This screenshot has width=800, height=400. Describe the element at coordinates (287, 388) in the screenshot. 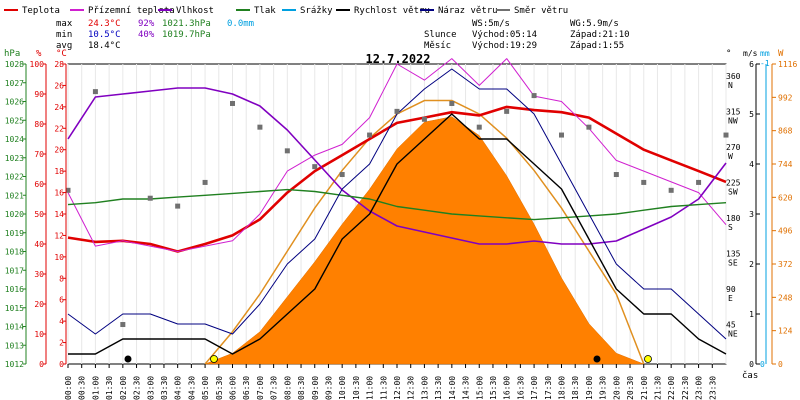

I see `time-tick-label: 08:00` at that location.